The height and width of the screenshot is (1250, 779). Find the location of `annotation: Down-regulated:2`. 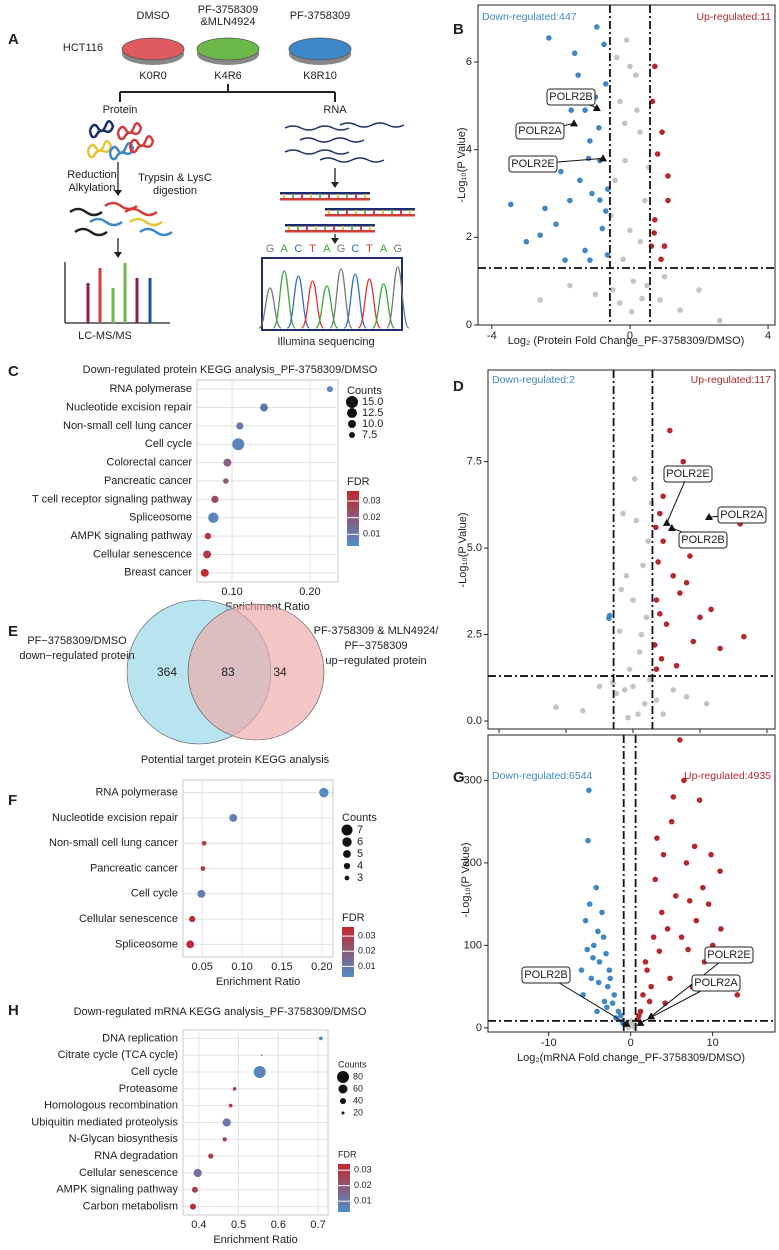

annotation: Down-regulated:2 is located at coordinates (533, 380).